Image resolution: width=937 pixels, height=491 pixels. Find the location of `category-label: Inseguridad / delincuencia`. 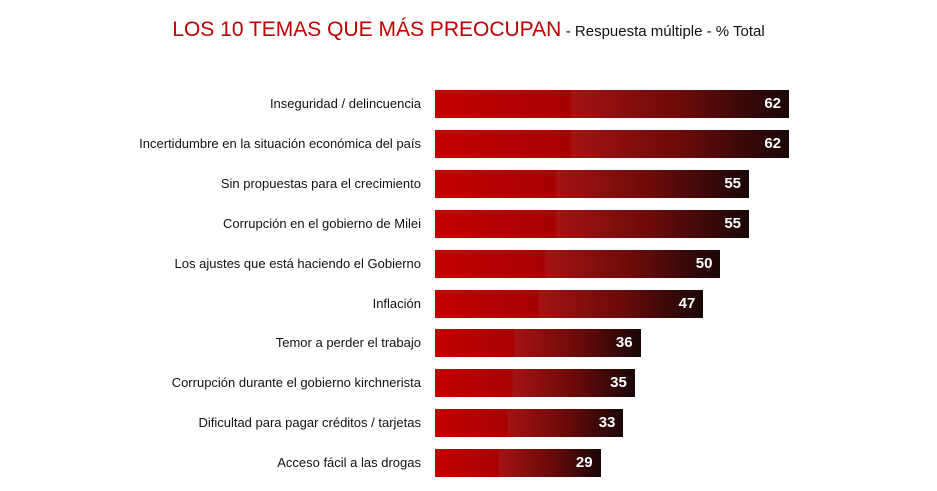

category-label: Inseguridad / delincuencia is located at coordinates (345, 103).